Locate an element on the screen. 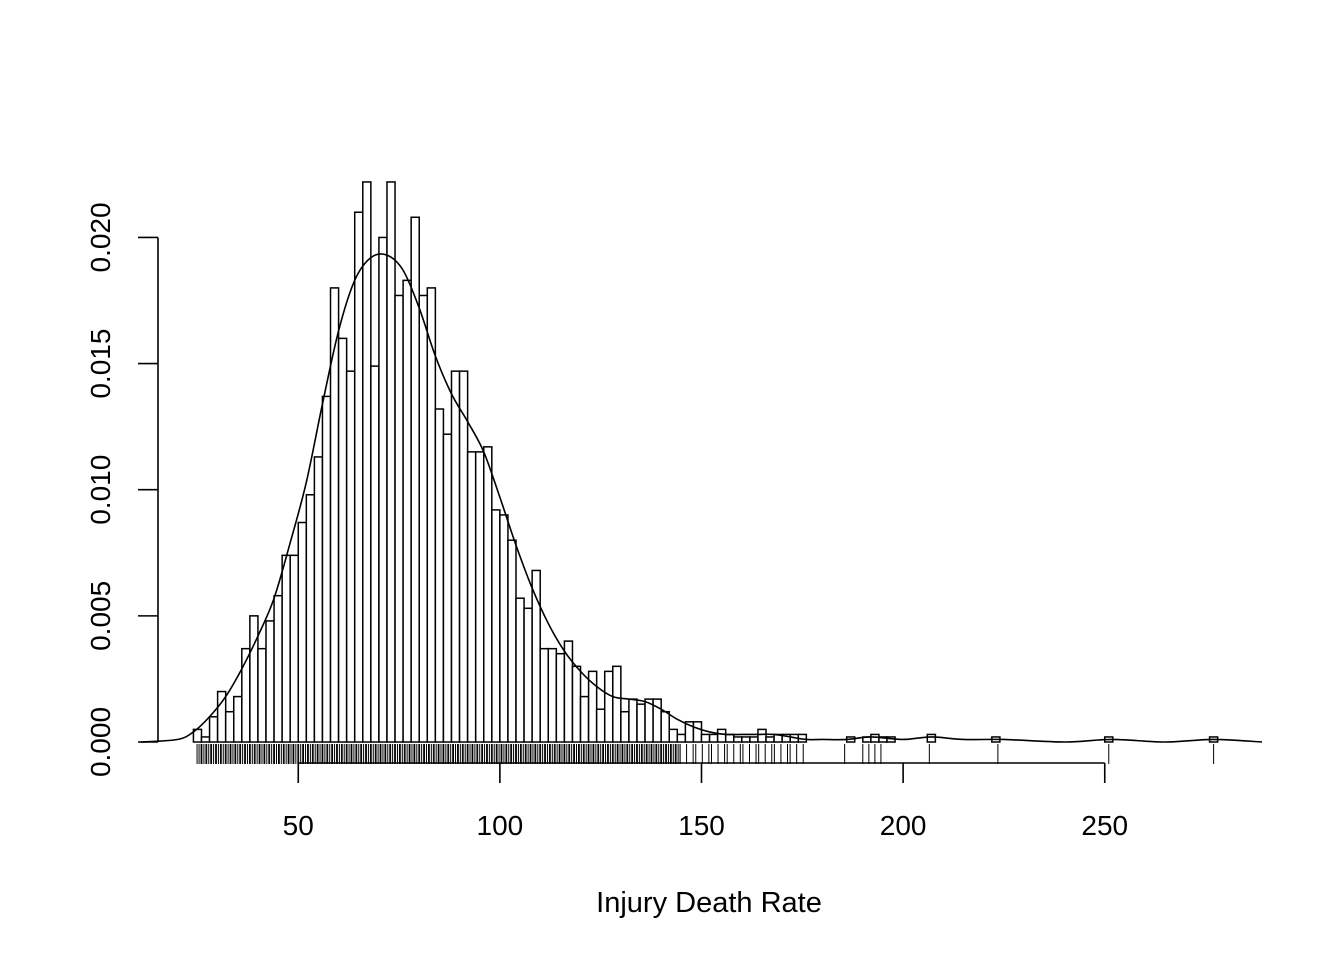 This screenshot has height=960, width=1344. x-tick-label-1: 100 is located at coordinates (500, 825).